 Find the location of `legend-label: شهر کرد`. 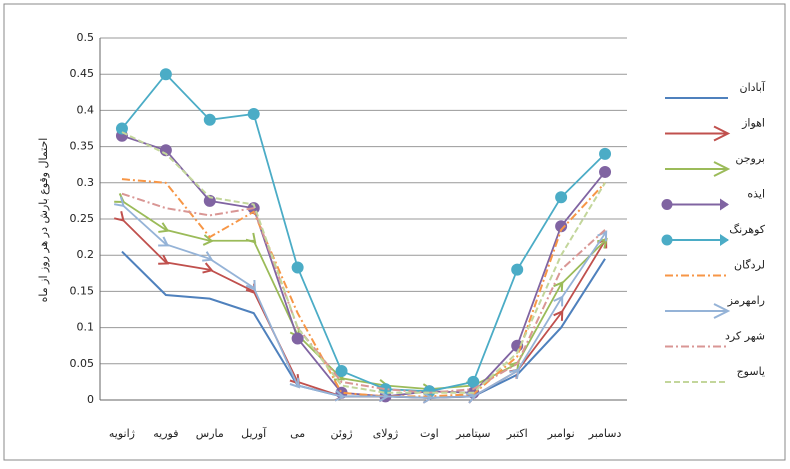

legend-label: شهر کرد is located at coordinates (745, 336).